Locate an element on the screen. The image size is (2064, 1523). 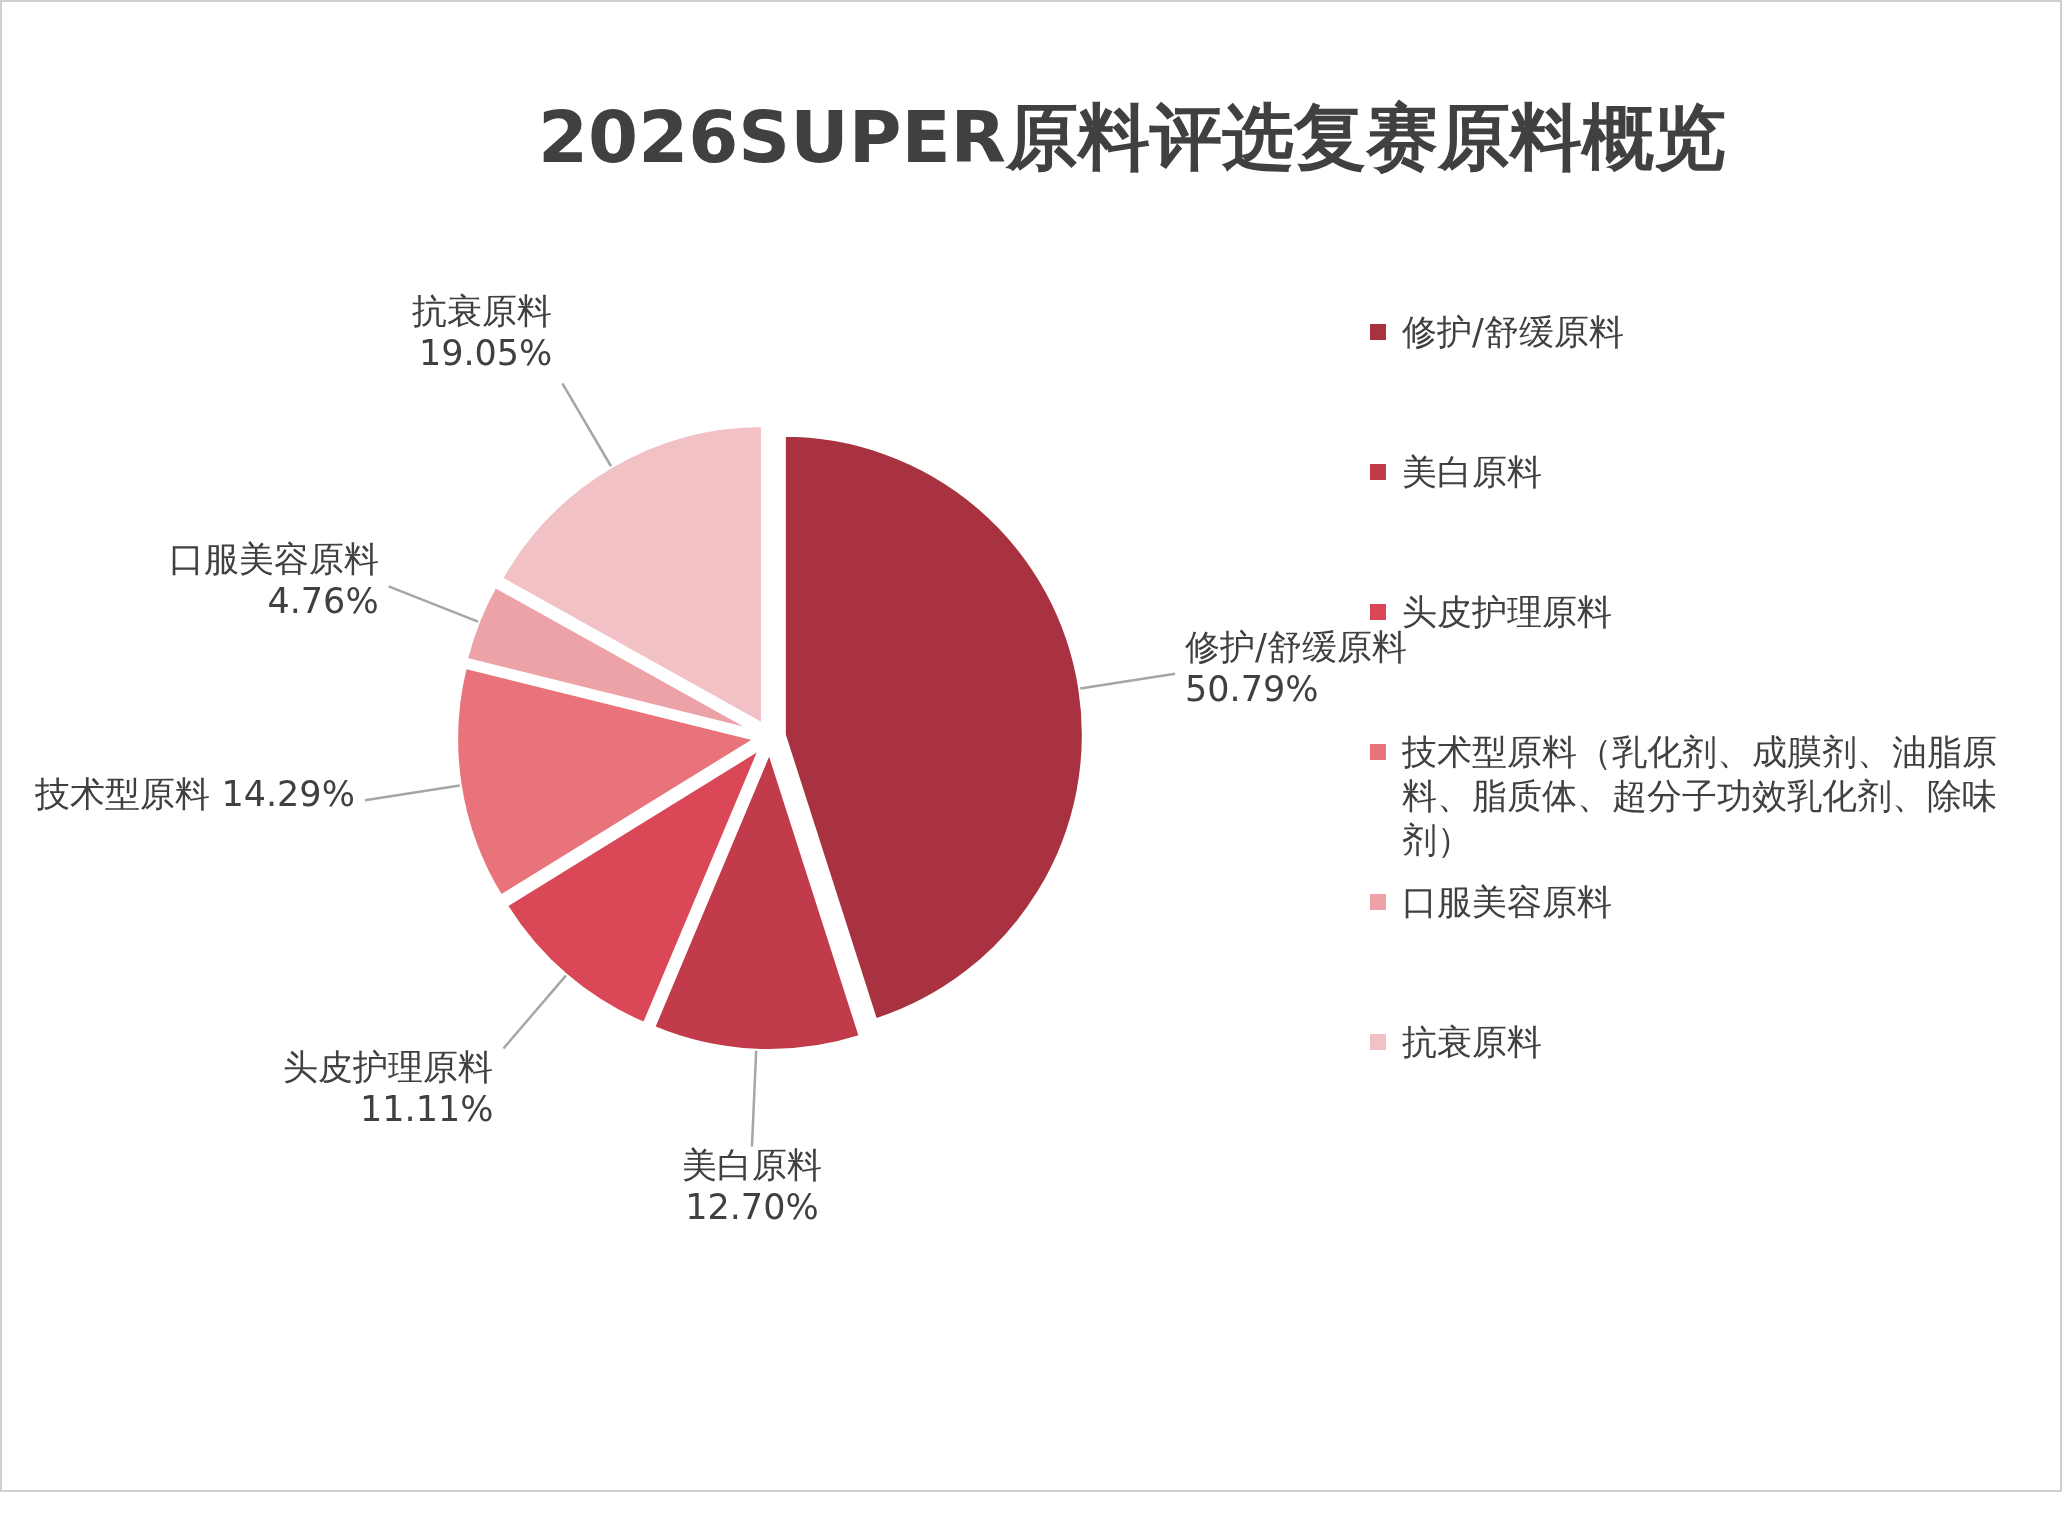
data-label: 技术型原料 14.29% is located at coordinates (194, 794).